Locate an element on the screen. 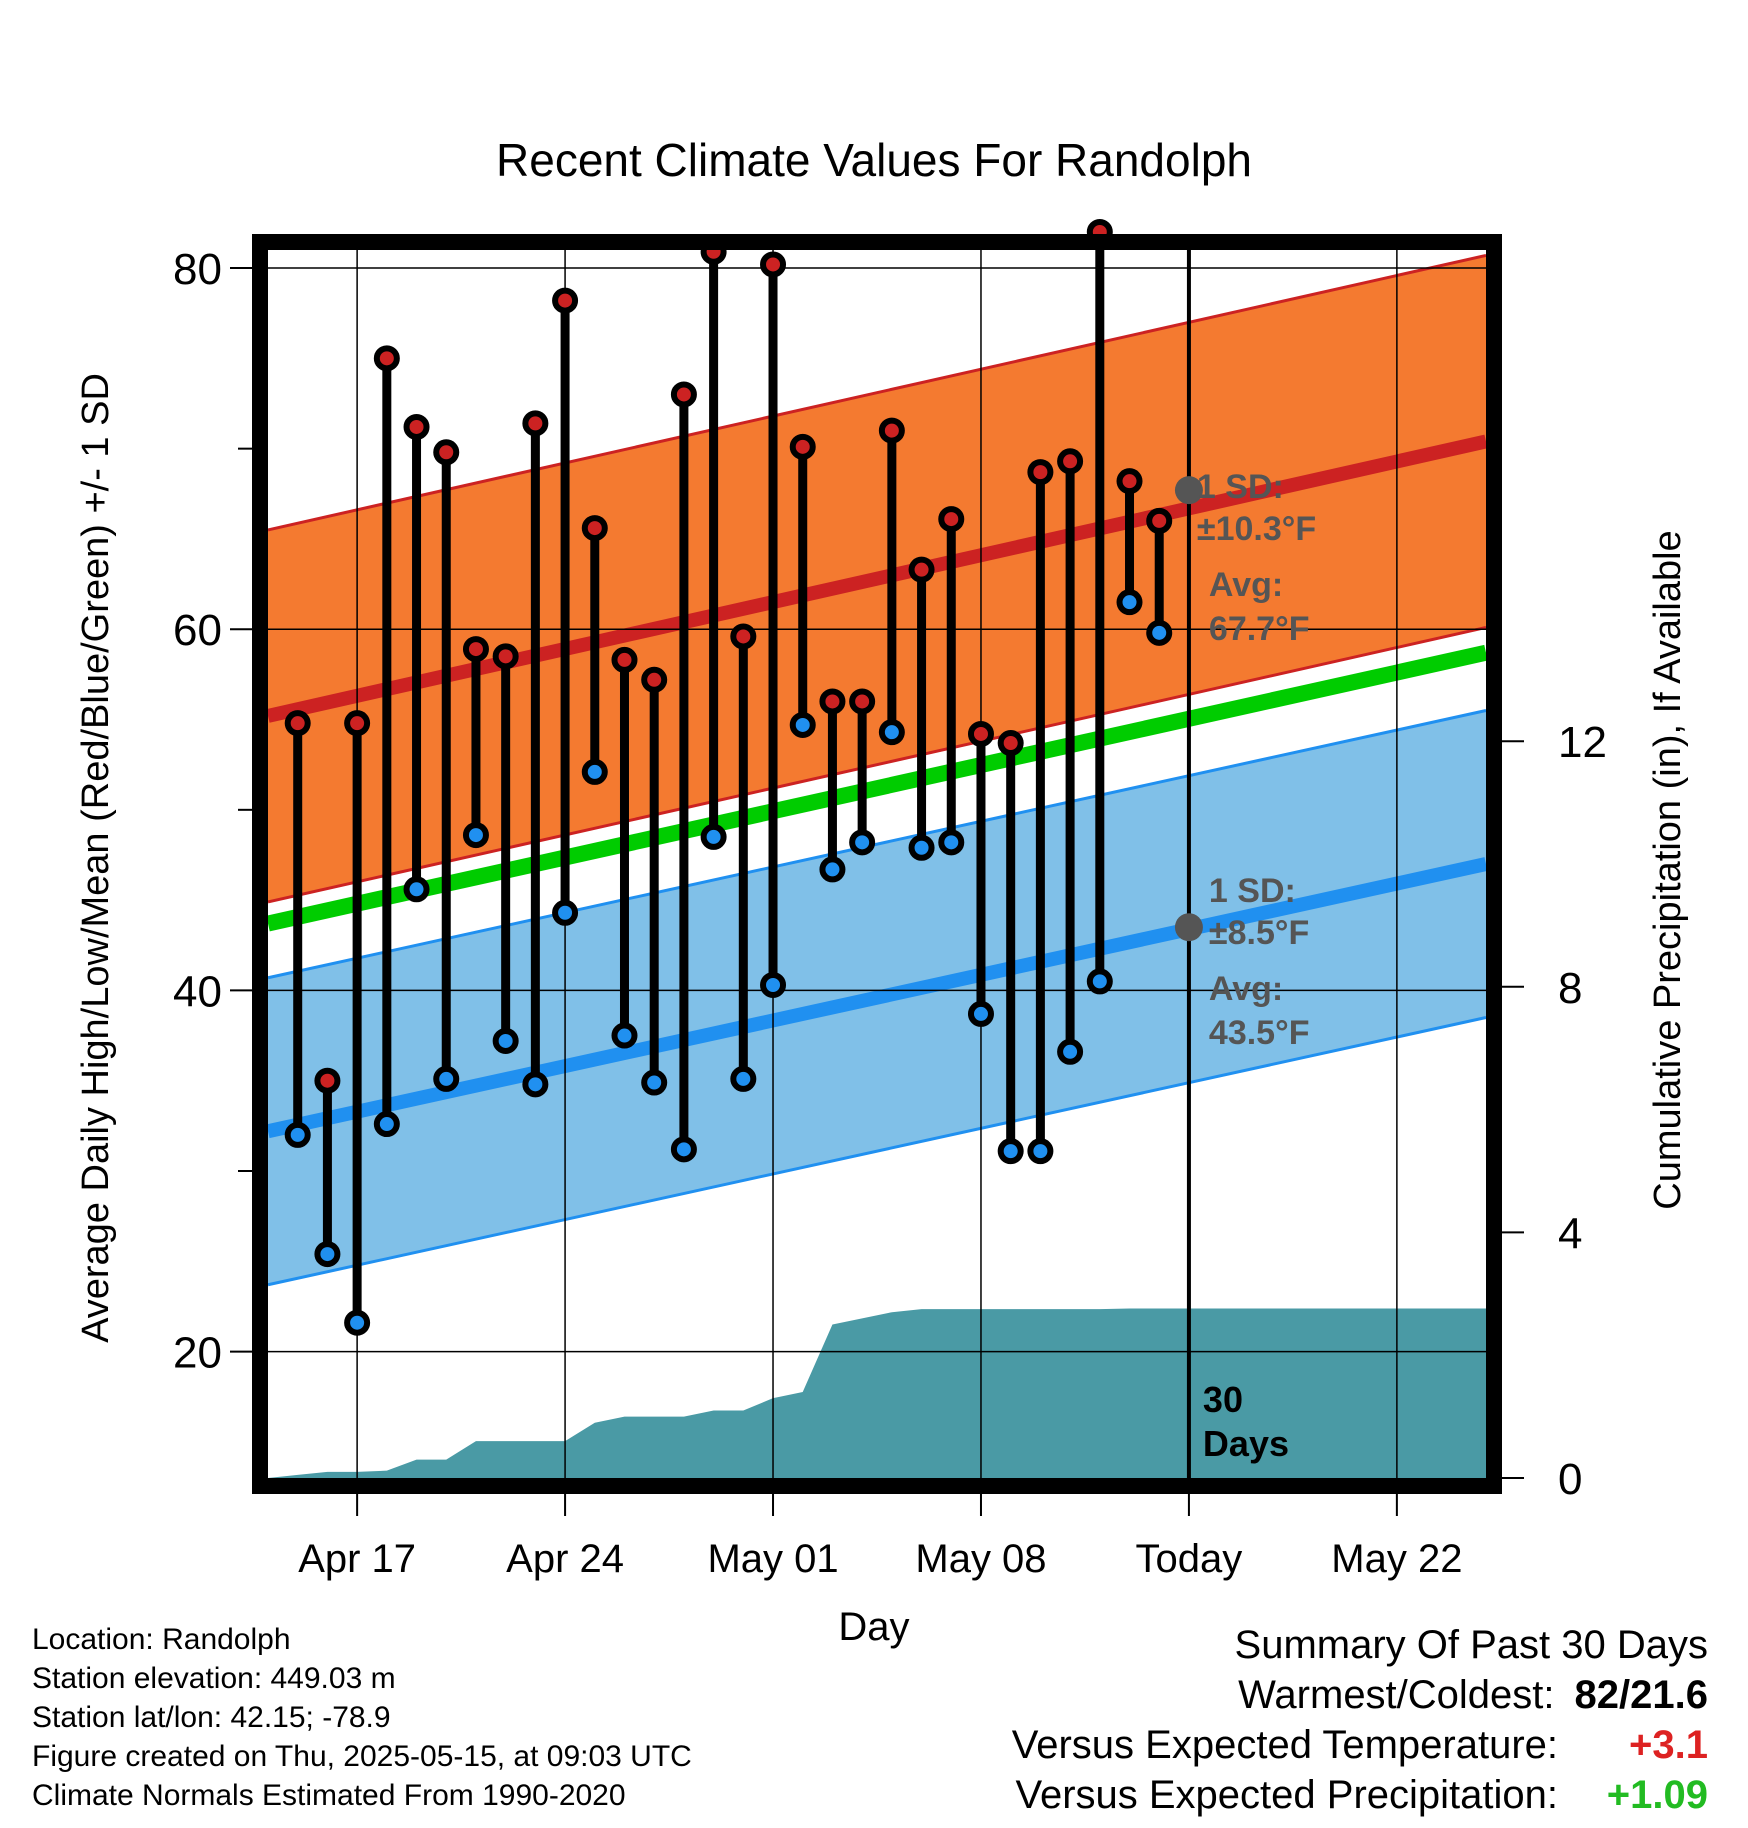 This screenshot has height=1828, width=1748. chart-title: Recent Climate Values For Randolph is located at coordinates (874, 160).